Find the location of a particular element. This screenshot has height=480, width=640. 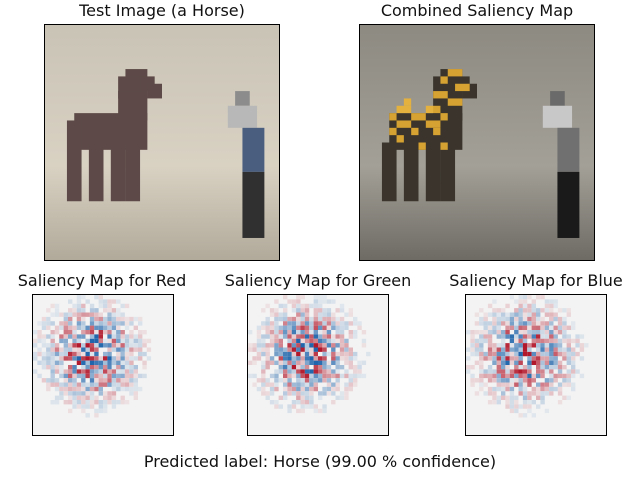

green-saliency-map is located at coordinates (318, 365).